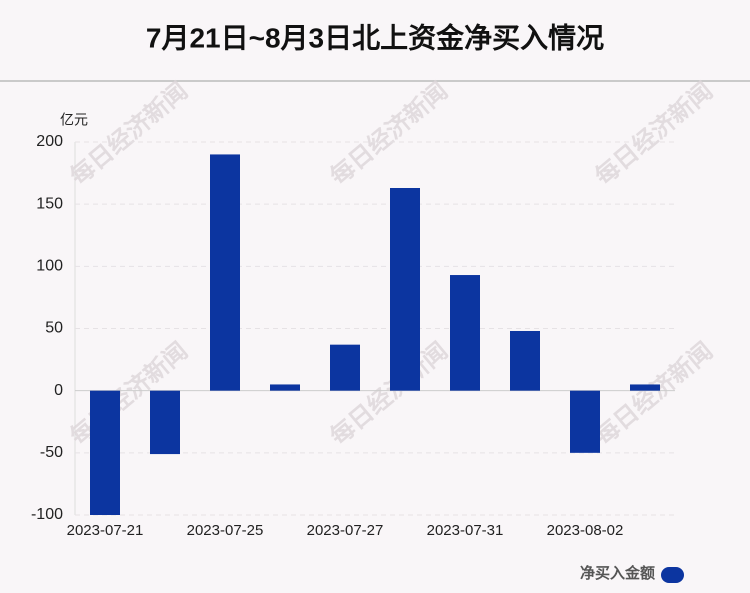  I want to click on legend-swatch, so click(672, 575).